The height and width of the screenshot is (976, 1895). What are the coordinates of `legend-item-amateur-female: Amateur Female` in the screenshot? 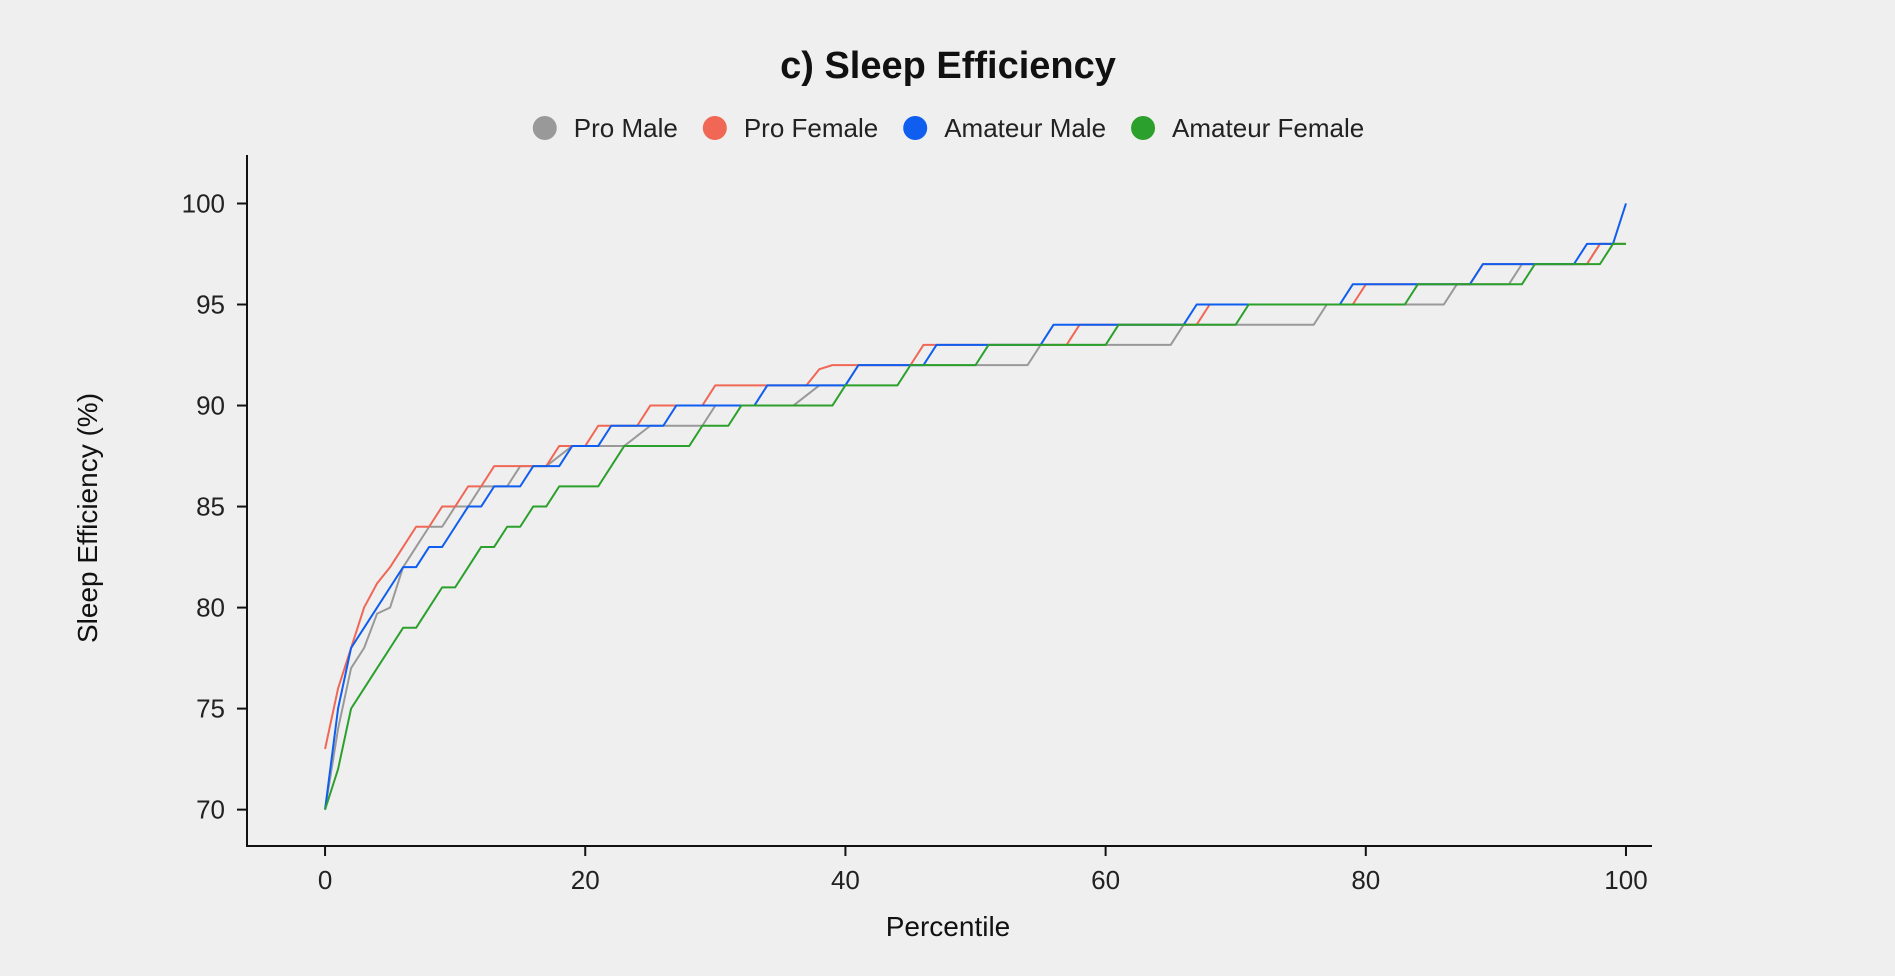 It's located at (1247, 128).